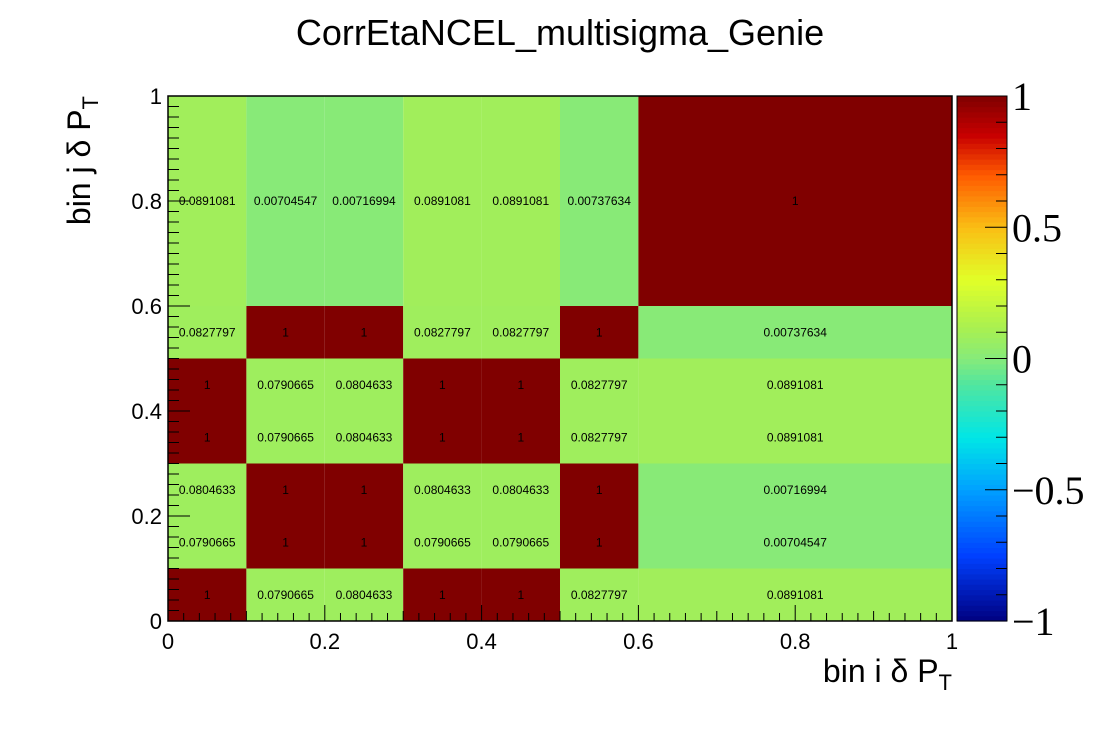 The height and width of the screenshot is (740, 1120). I want to click on y-axis-title: bin j δ PT, so click(82, 160).